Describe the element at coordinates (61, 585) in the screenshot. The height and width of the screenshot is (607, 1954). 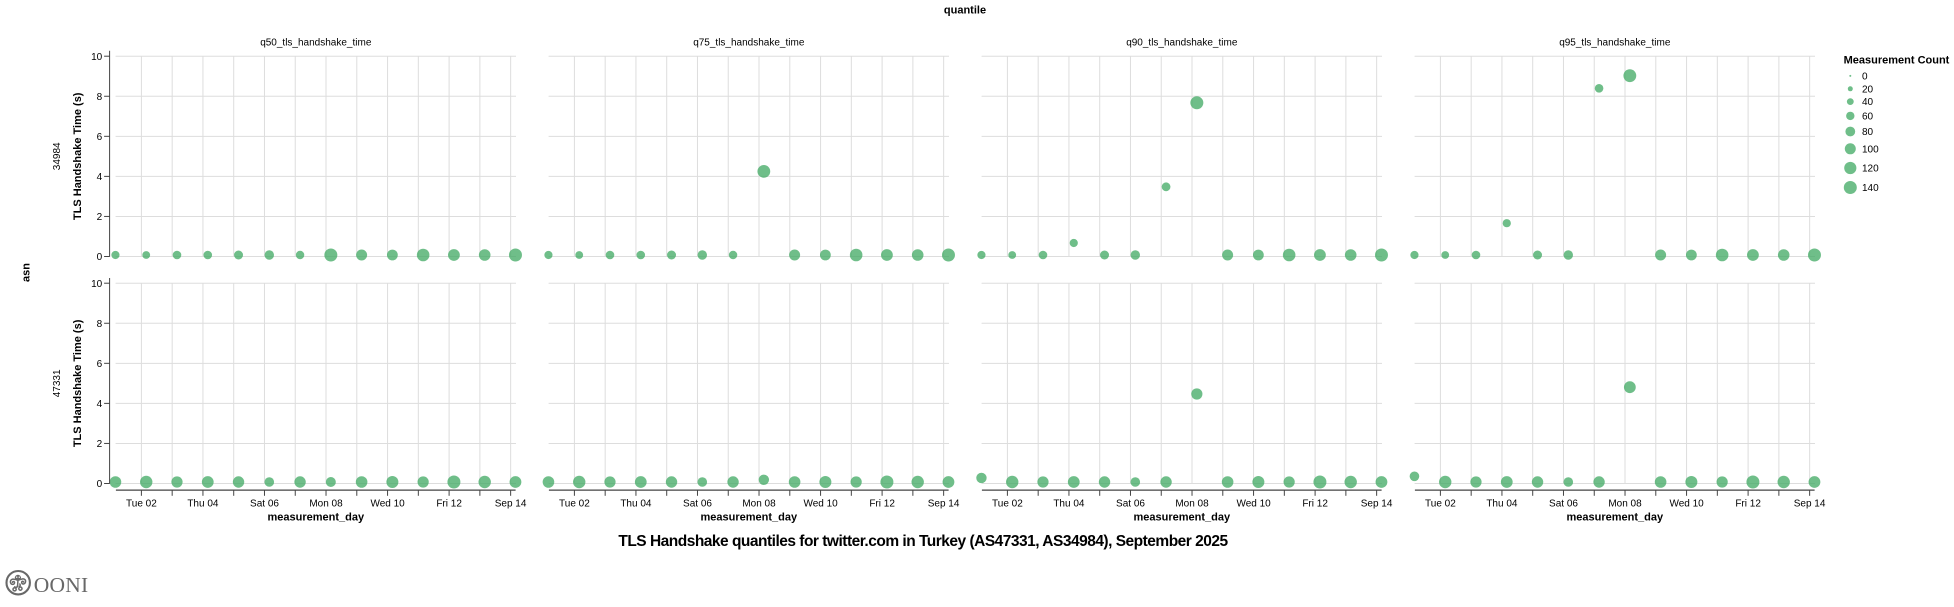
I see `svg-text: OONI` at that location.